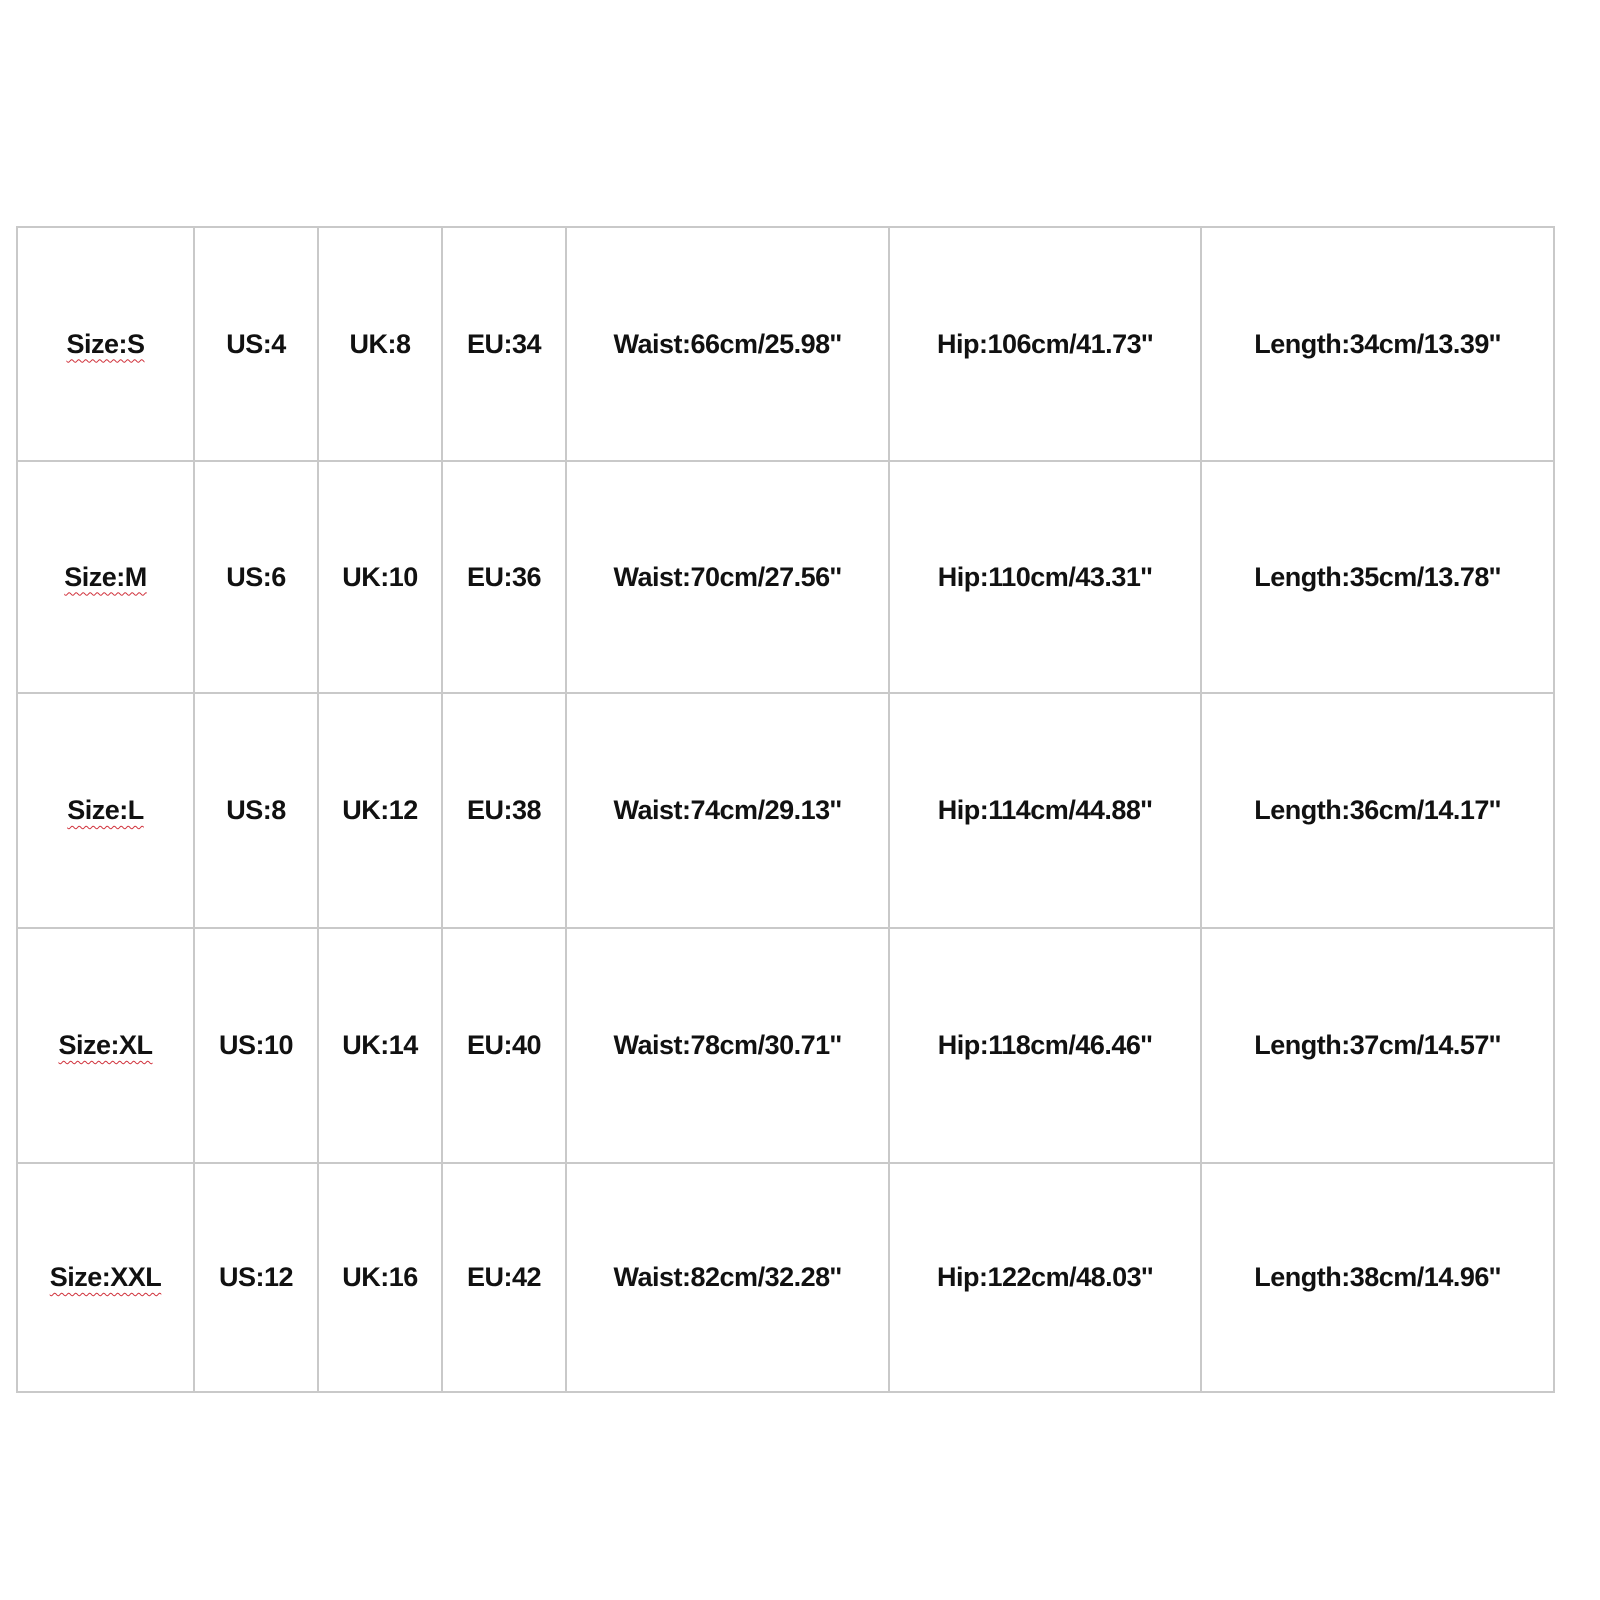  I want to click on cell-waist: Waist:66cm/25.98'', so click(727, 344).